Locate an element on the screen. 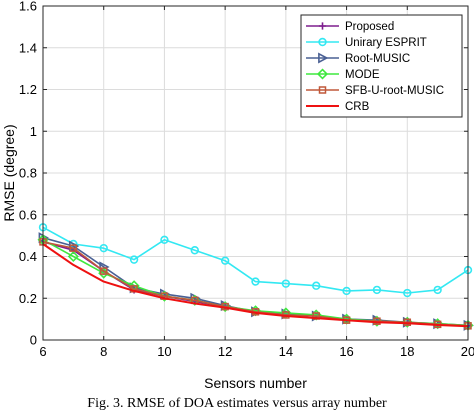 The image size is (474, 412). legend-entry-mode: MODE is located at coordinates (343, 74).